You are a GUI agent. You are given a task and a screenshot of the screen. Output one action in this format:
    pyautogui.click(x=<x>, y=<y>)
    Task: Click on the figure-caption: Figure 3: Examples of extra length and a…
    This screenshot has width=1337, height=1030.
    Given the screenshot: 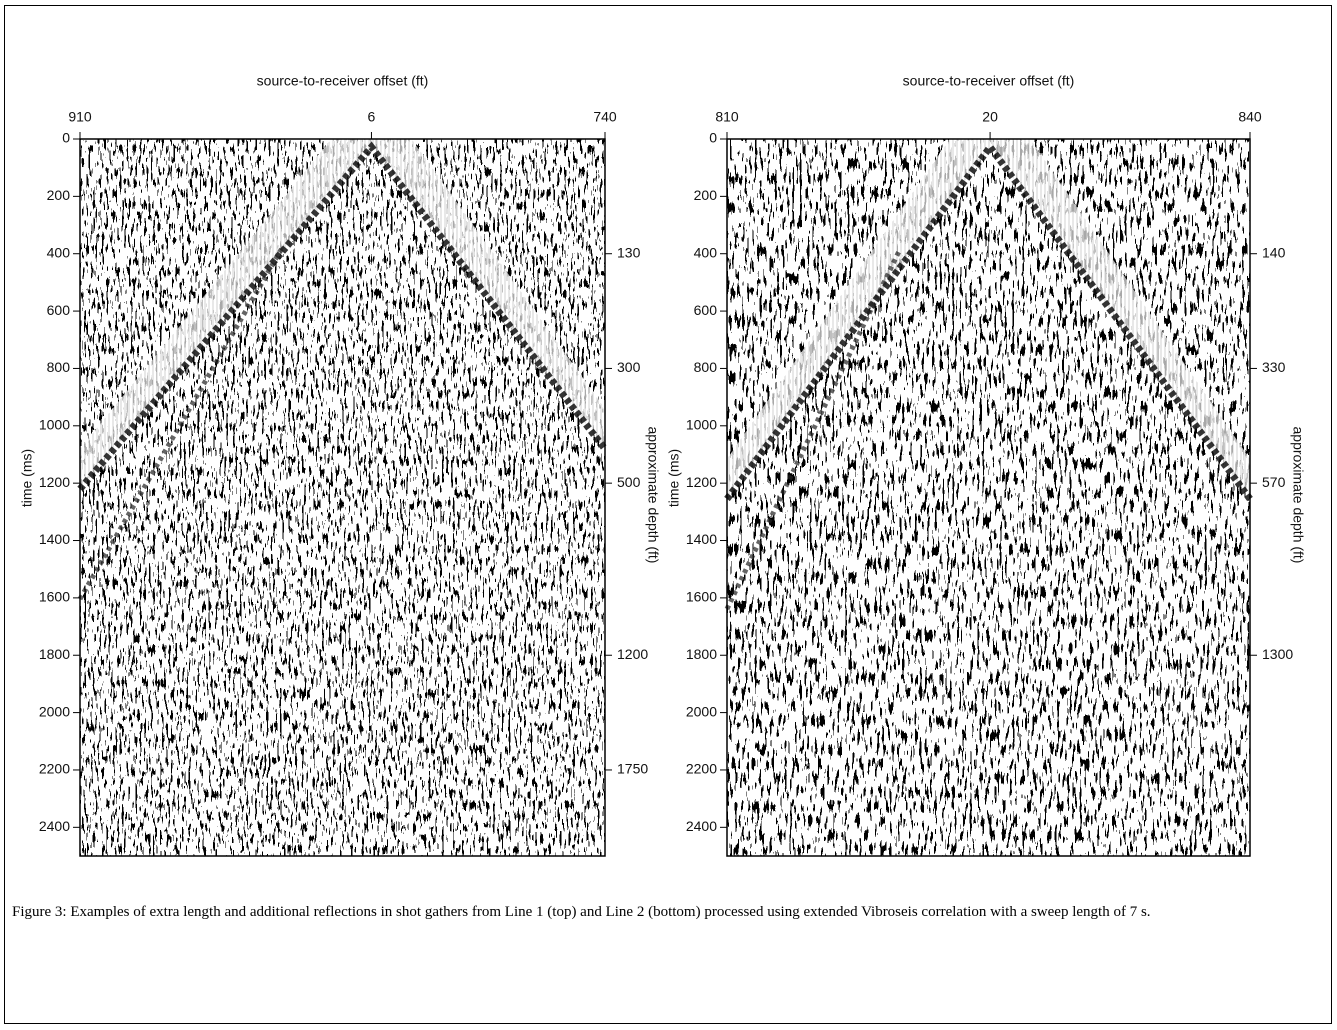 What is the action you would take?
    pyautogui.click(x=581, y=912)
    